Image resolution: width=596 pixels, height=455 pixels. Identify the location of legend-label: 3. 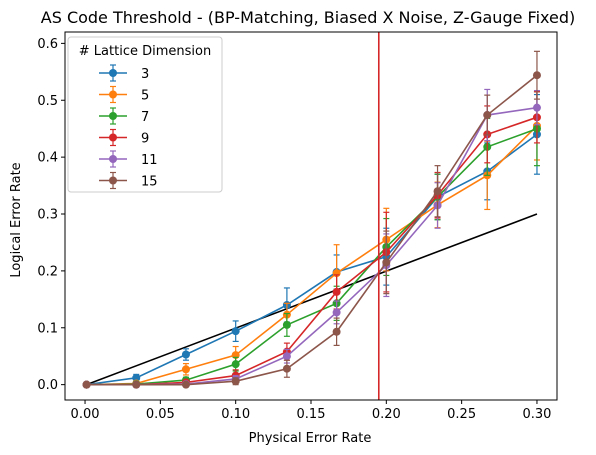
(145, 74).